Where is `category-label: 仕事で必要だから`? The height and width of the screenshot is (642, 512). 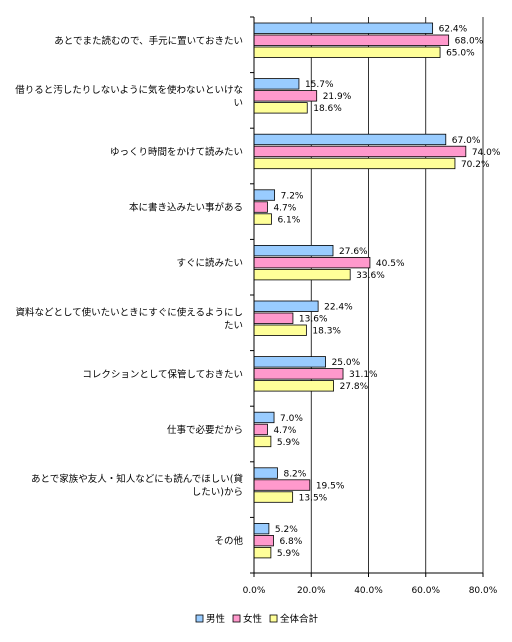
category-label: 仕事で必要だから is located at coordinates (205, 430).